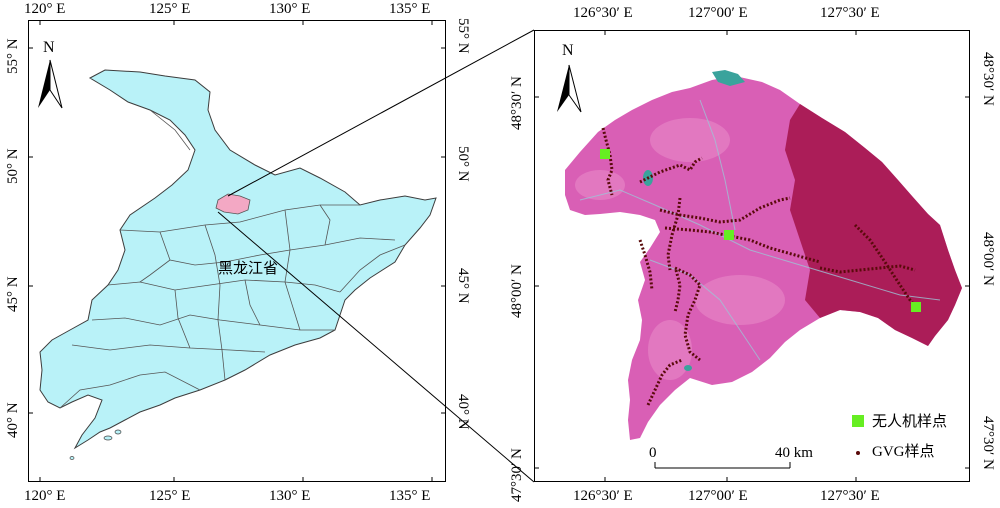 The height and width of the screenshot is (508, 1000). What do you see at coordinates (45, 9) in the screenshot?
I see `left-top-tick-120: 120° E` at bounding box center [45, 9].